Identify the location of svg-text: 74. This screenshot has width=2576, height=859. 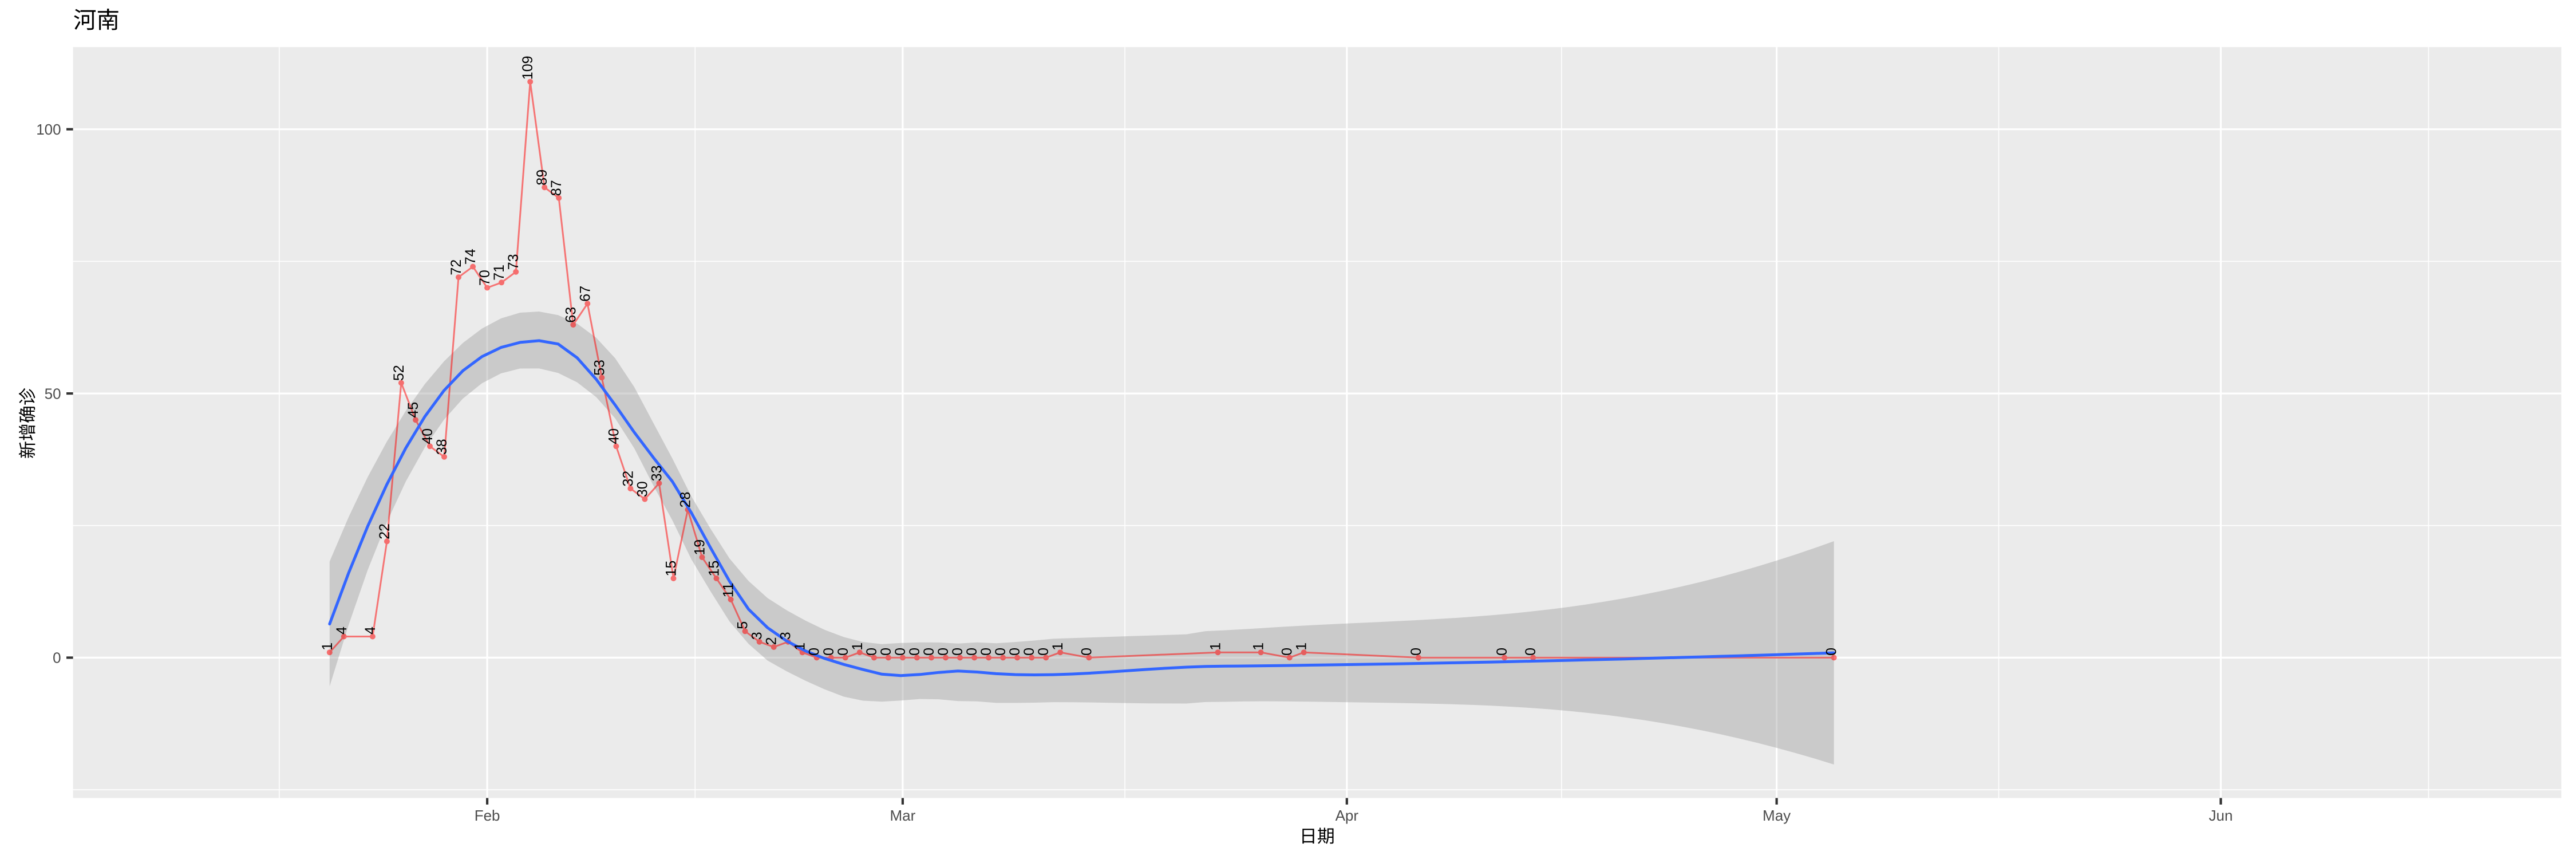
(471, 257).